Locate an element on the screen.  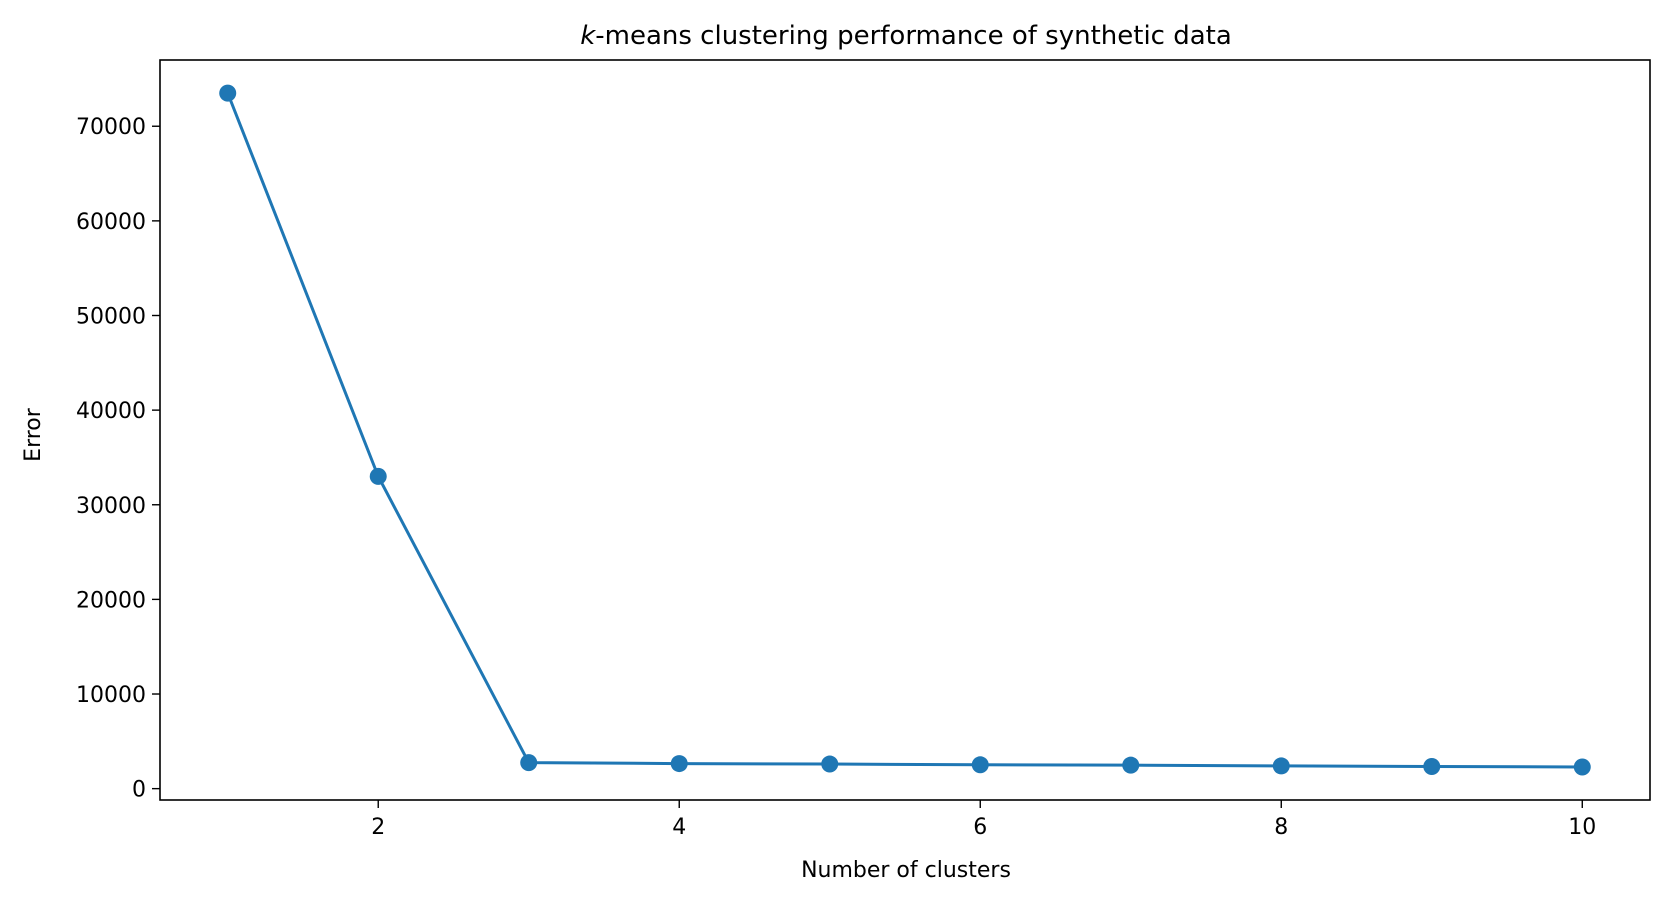
y-tick-label: 30000 is located at coordinates (111, 506).